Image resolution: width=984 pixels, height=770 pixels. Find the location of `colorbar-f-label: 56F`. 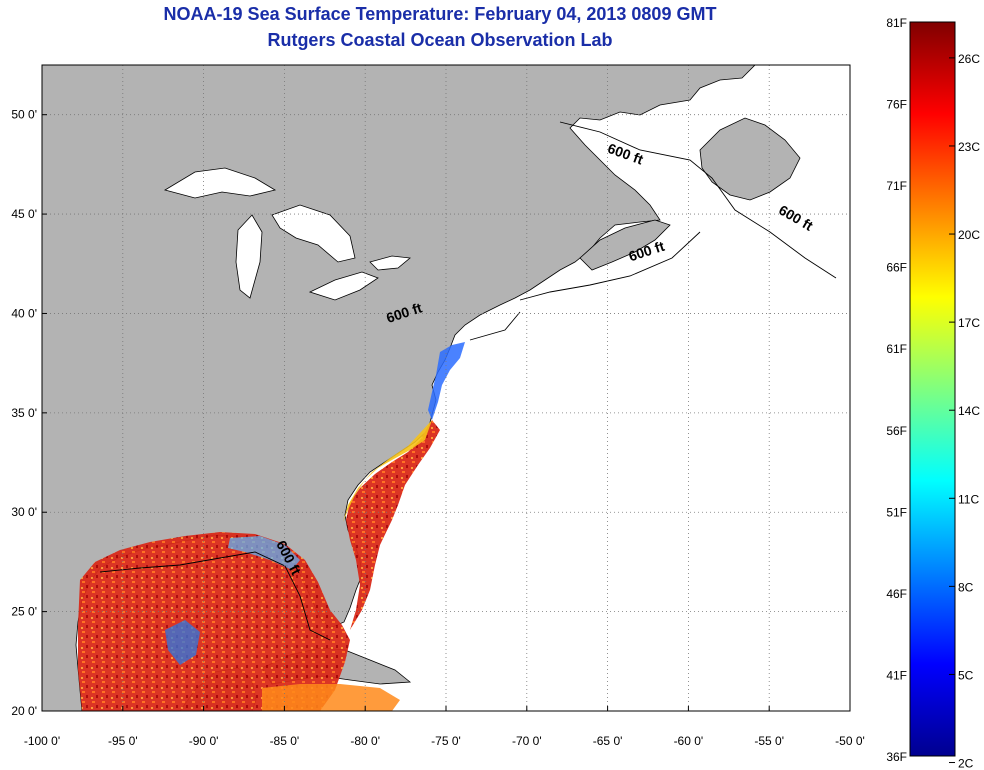

colorbar-f-label: 56F is located at coordinates (896, 431).